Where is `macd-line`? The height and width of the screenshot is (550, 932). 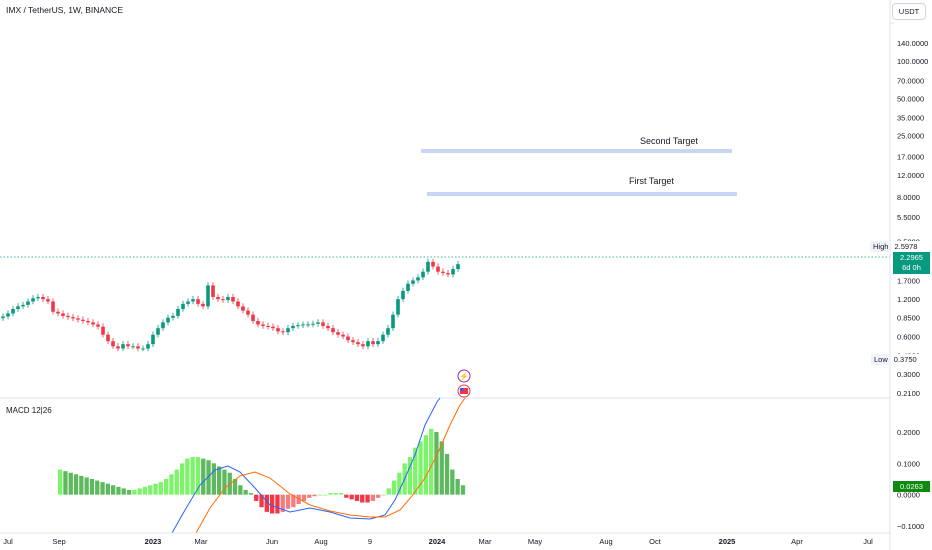 macd-line is located at coordinates (306, 465).